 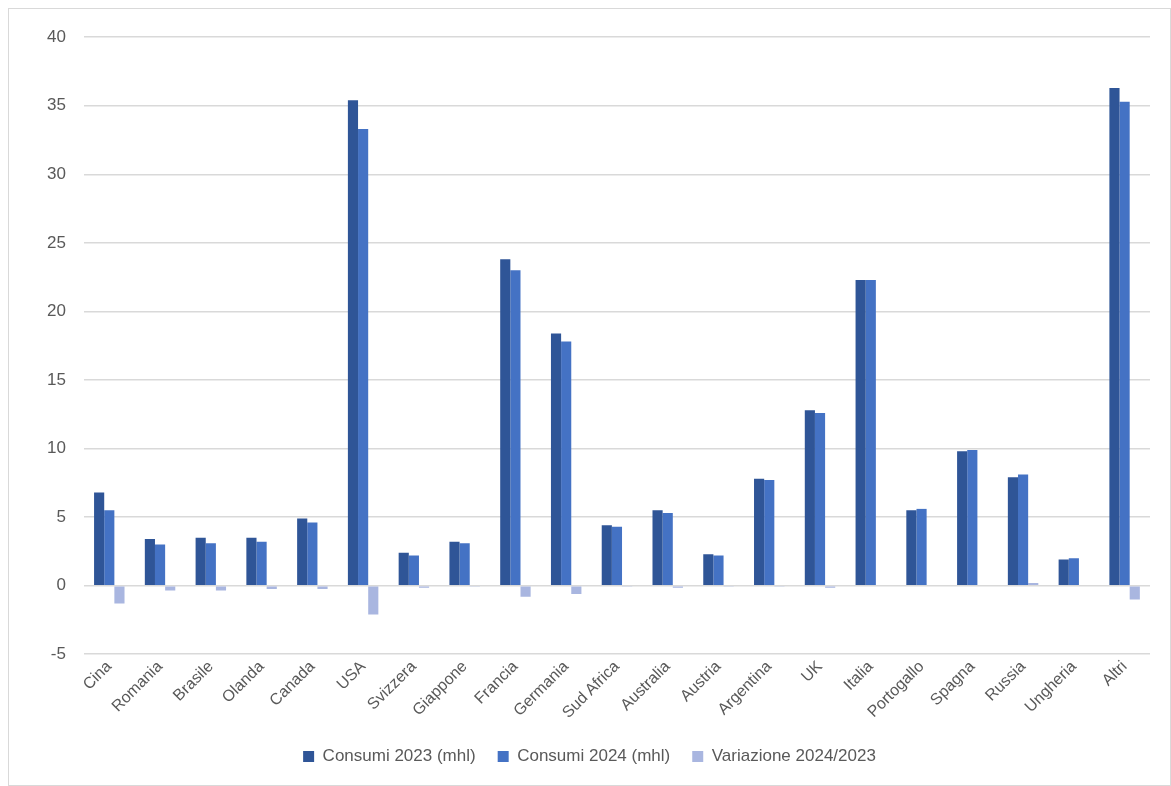 What do you see at coordinates (56, 448) in the screenshot?
I see `y-tick-label: 10` at bounding box center [56, 448].